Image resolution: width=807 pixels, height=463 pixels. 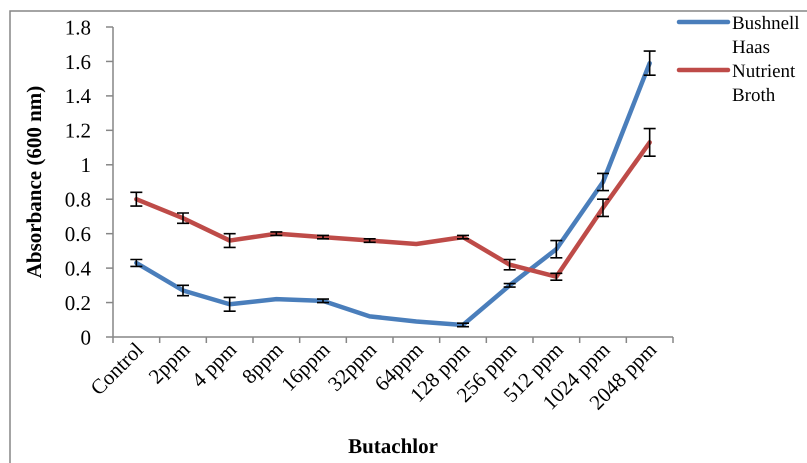 I want to click on y-tick-label: 0, so click(x=85, y=337).